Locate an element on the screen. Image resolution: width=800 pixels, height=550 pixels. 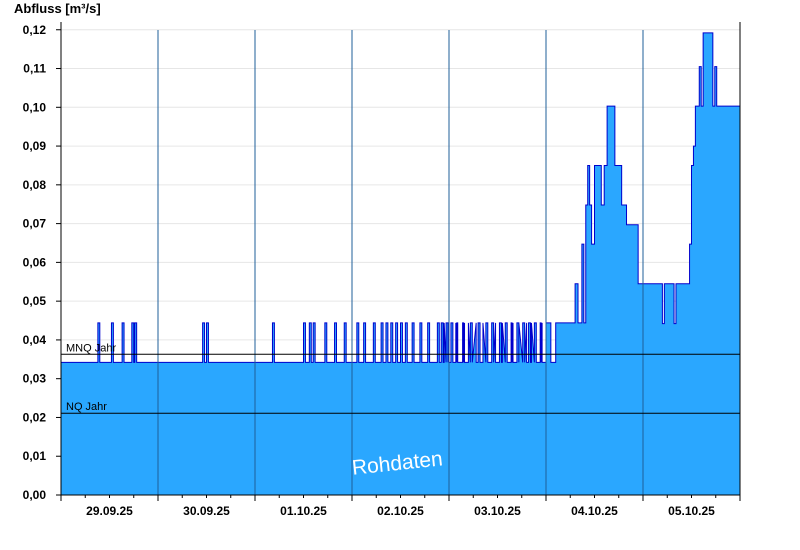
y-axis-title: Abfluss [m³/s] is located at coordinates (57, 8).